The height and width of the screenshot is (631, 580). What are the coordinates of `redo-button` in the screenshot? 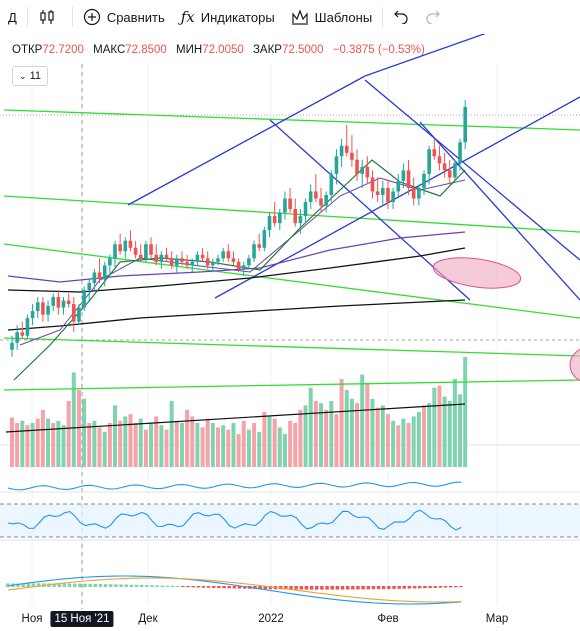 It's located at (433, 17).